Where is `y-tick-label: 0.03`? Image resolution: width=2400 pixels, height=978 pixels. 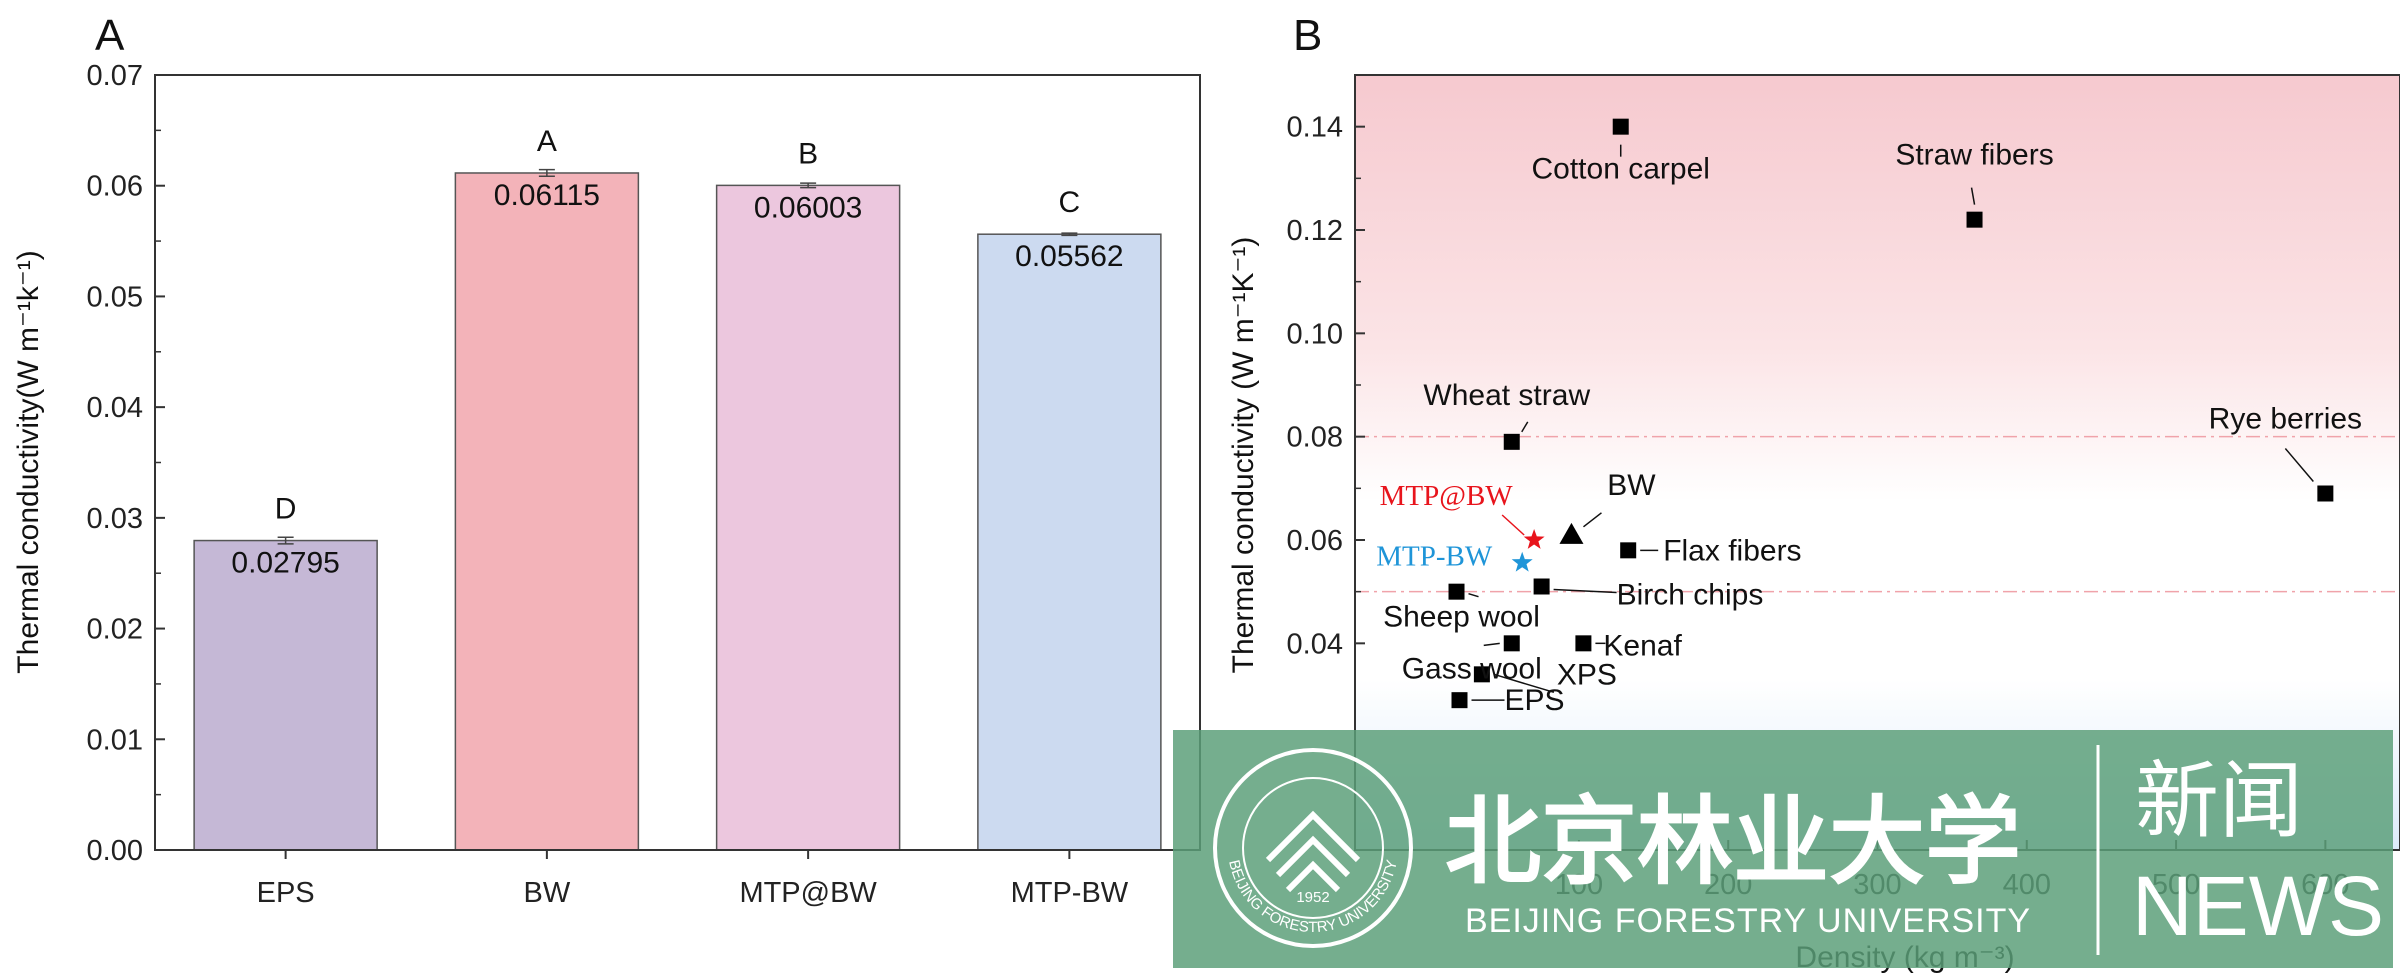
y-tick-label: 0.03 is located at coordinates (115, 519).